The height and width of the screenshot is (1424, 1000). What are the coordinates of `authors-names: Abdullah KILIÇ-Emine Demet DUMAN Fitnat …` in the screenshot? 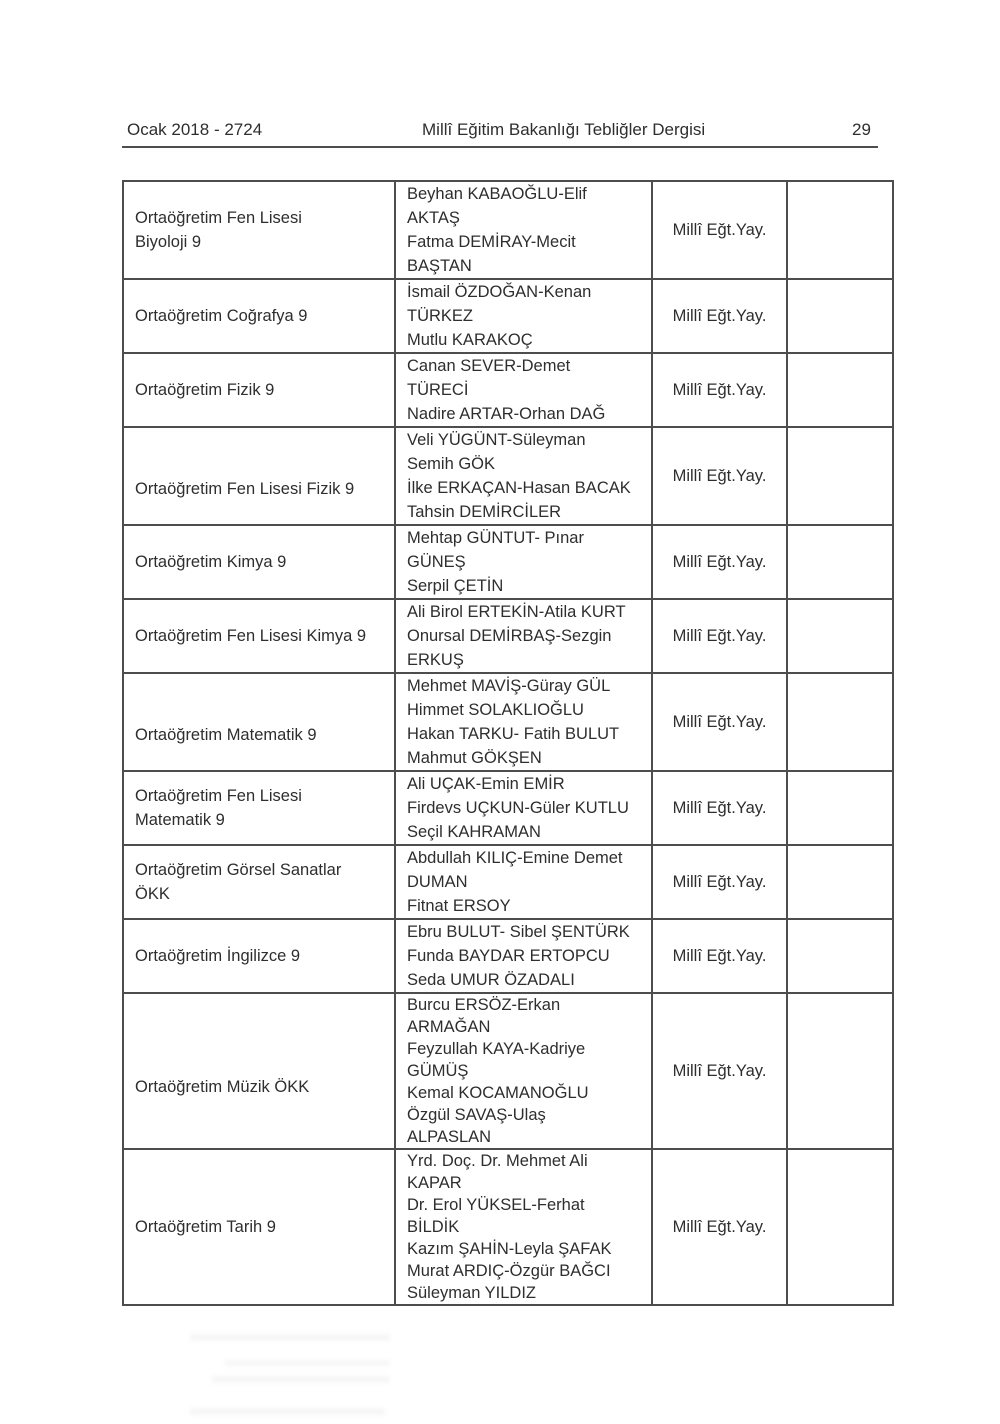 It's located at (515, 882).